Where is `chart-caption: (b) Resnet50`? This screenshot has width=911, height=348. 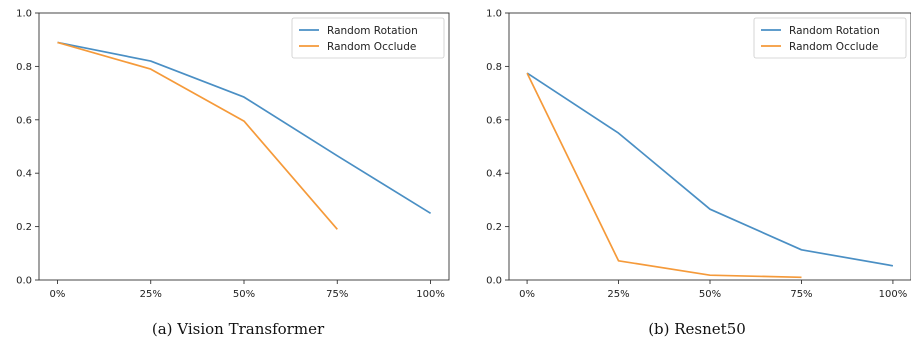
chart-caption: (b) Resnet50 is located at coordinates (697, 329).